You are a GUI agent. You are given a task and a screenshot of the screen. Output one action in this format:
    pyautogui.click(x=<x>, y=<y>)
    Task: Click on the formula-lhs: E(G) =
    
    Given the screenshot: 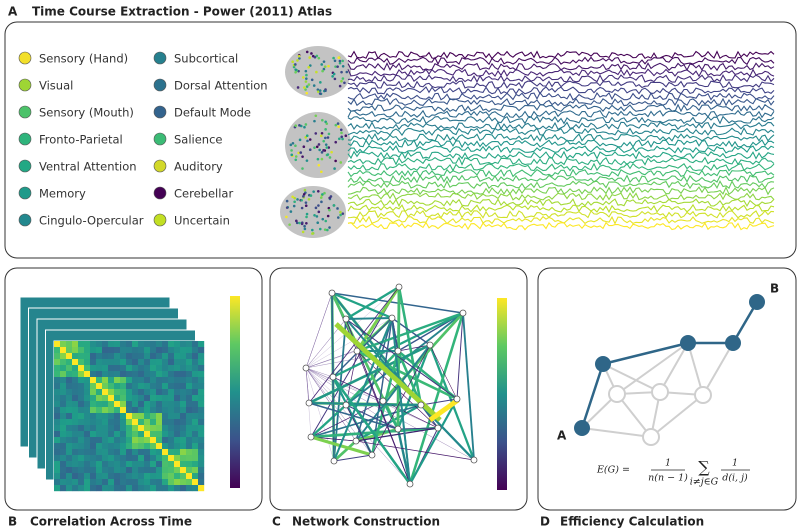 What is the action you would take?
    pyautogui.click(x=613, y=470)
    